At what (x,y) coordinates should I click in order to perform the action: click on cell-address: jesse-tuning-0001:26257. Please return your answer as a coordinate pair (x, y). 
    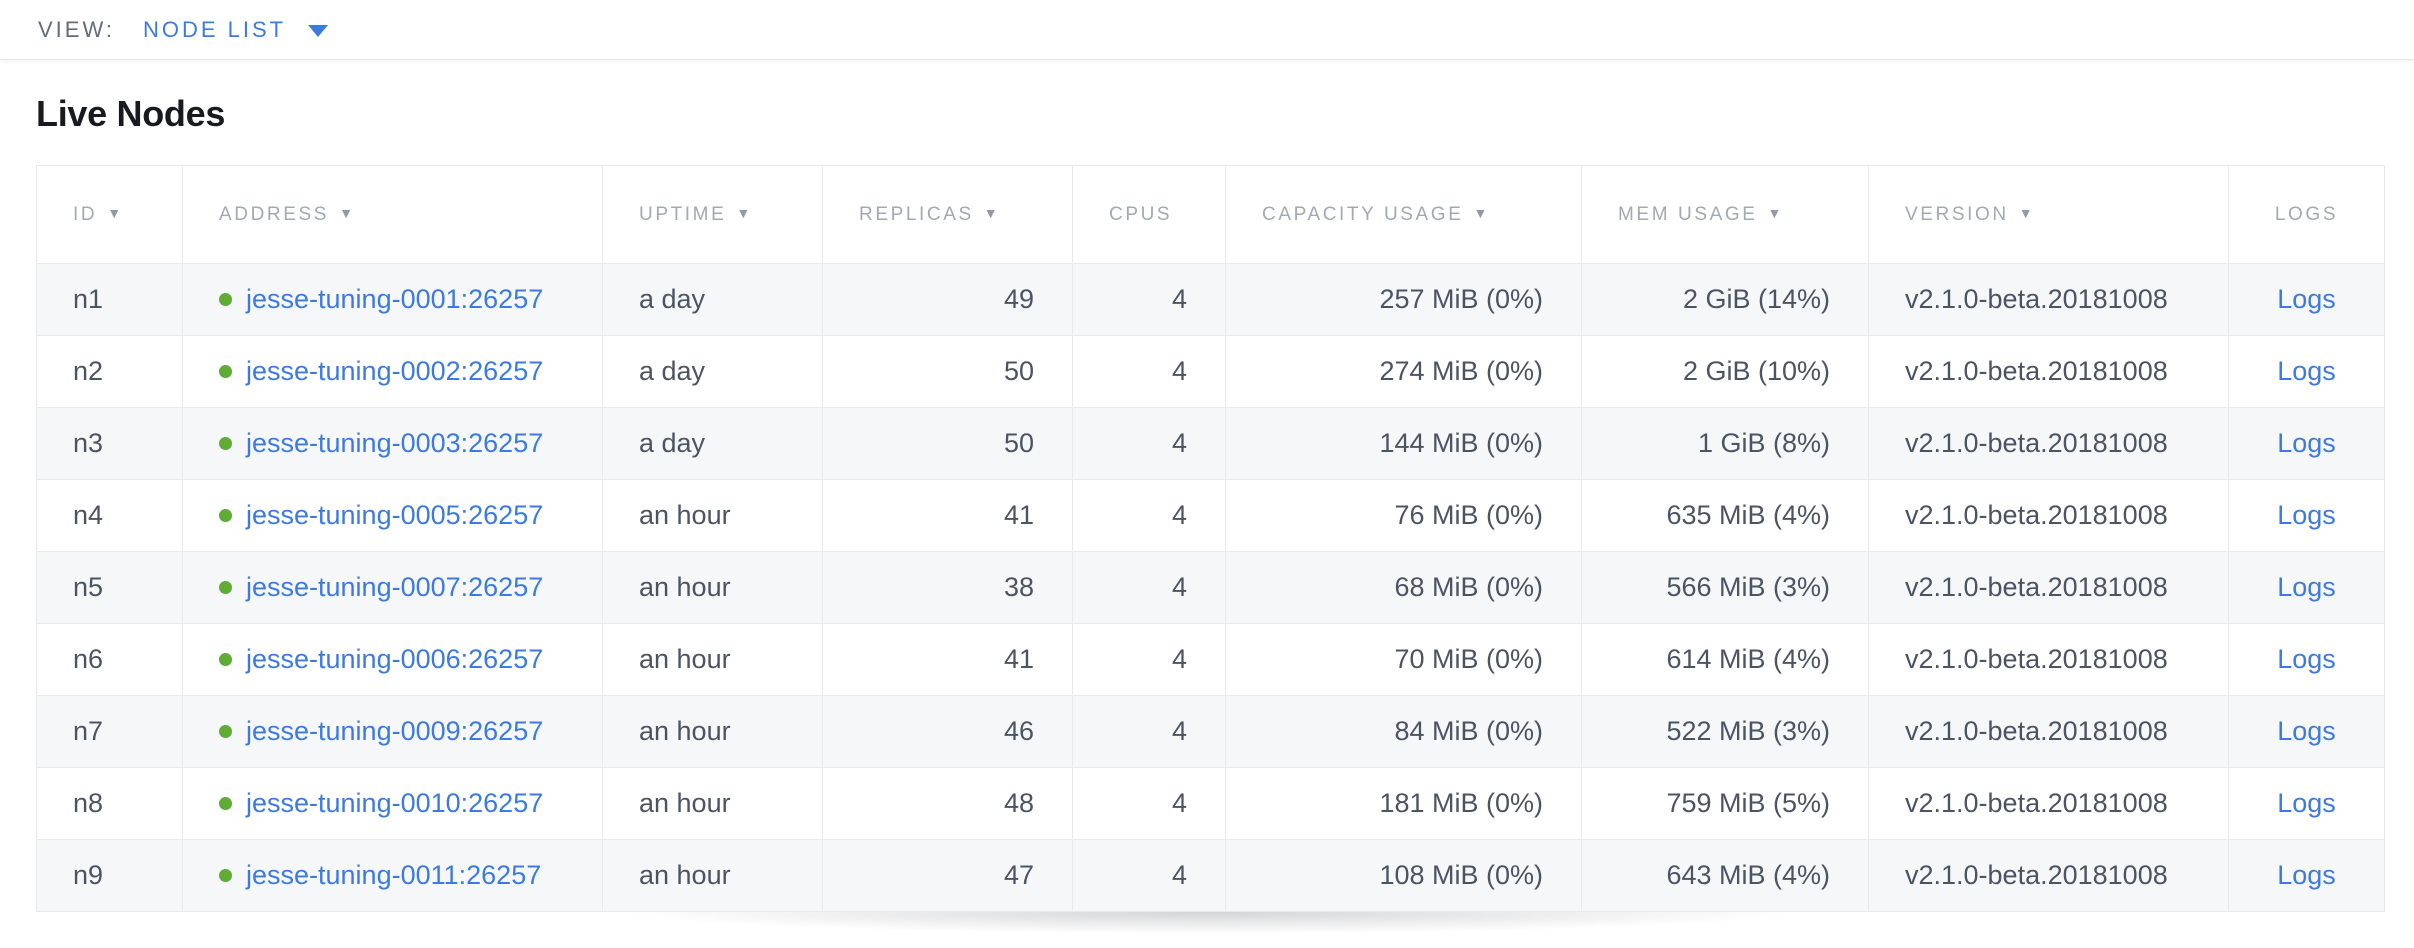
    Looking at the image, I should click on (392, 299).